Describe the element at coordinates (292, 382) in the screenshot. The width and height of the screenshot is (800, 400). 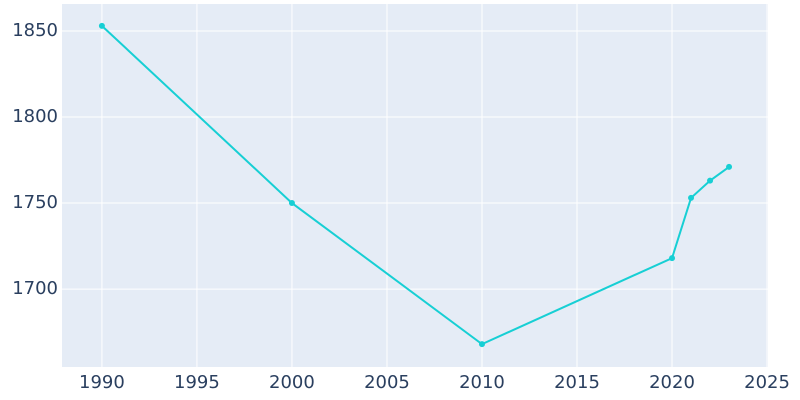
I see `x-tick-label: 2000` at that location.